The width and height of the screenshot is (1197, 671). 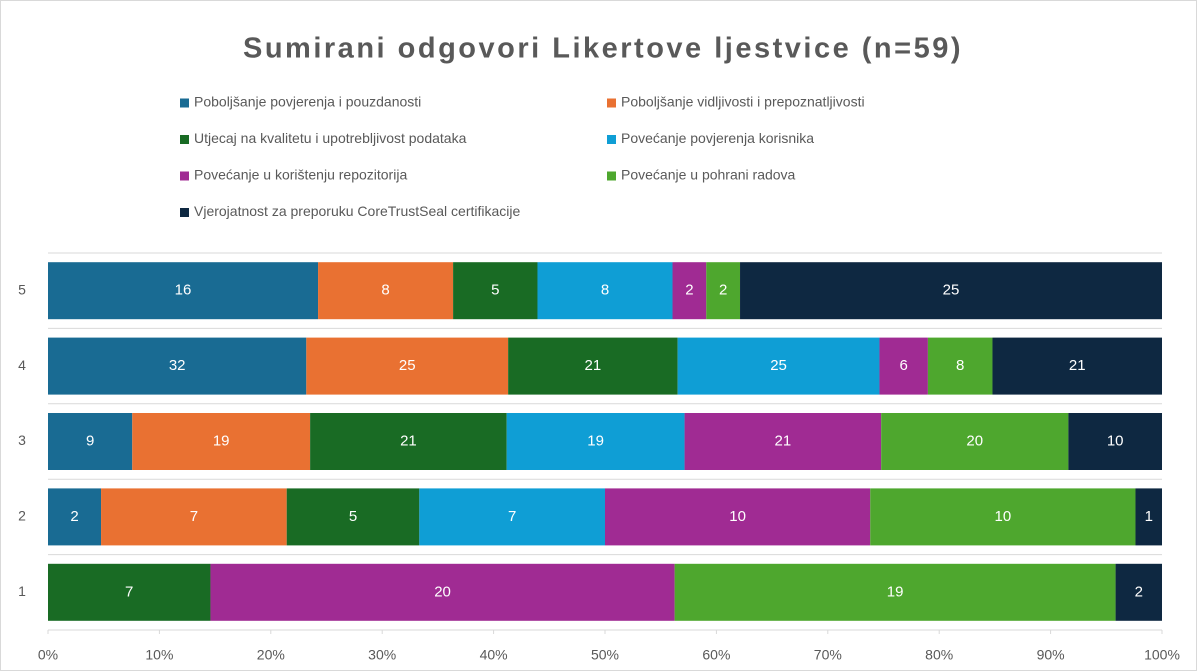 What do you see at coordinates (22, 516) in the screenshot?
I see `y-tick-label: 2` at bounding box center [22, 516].